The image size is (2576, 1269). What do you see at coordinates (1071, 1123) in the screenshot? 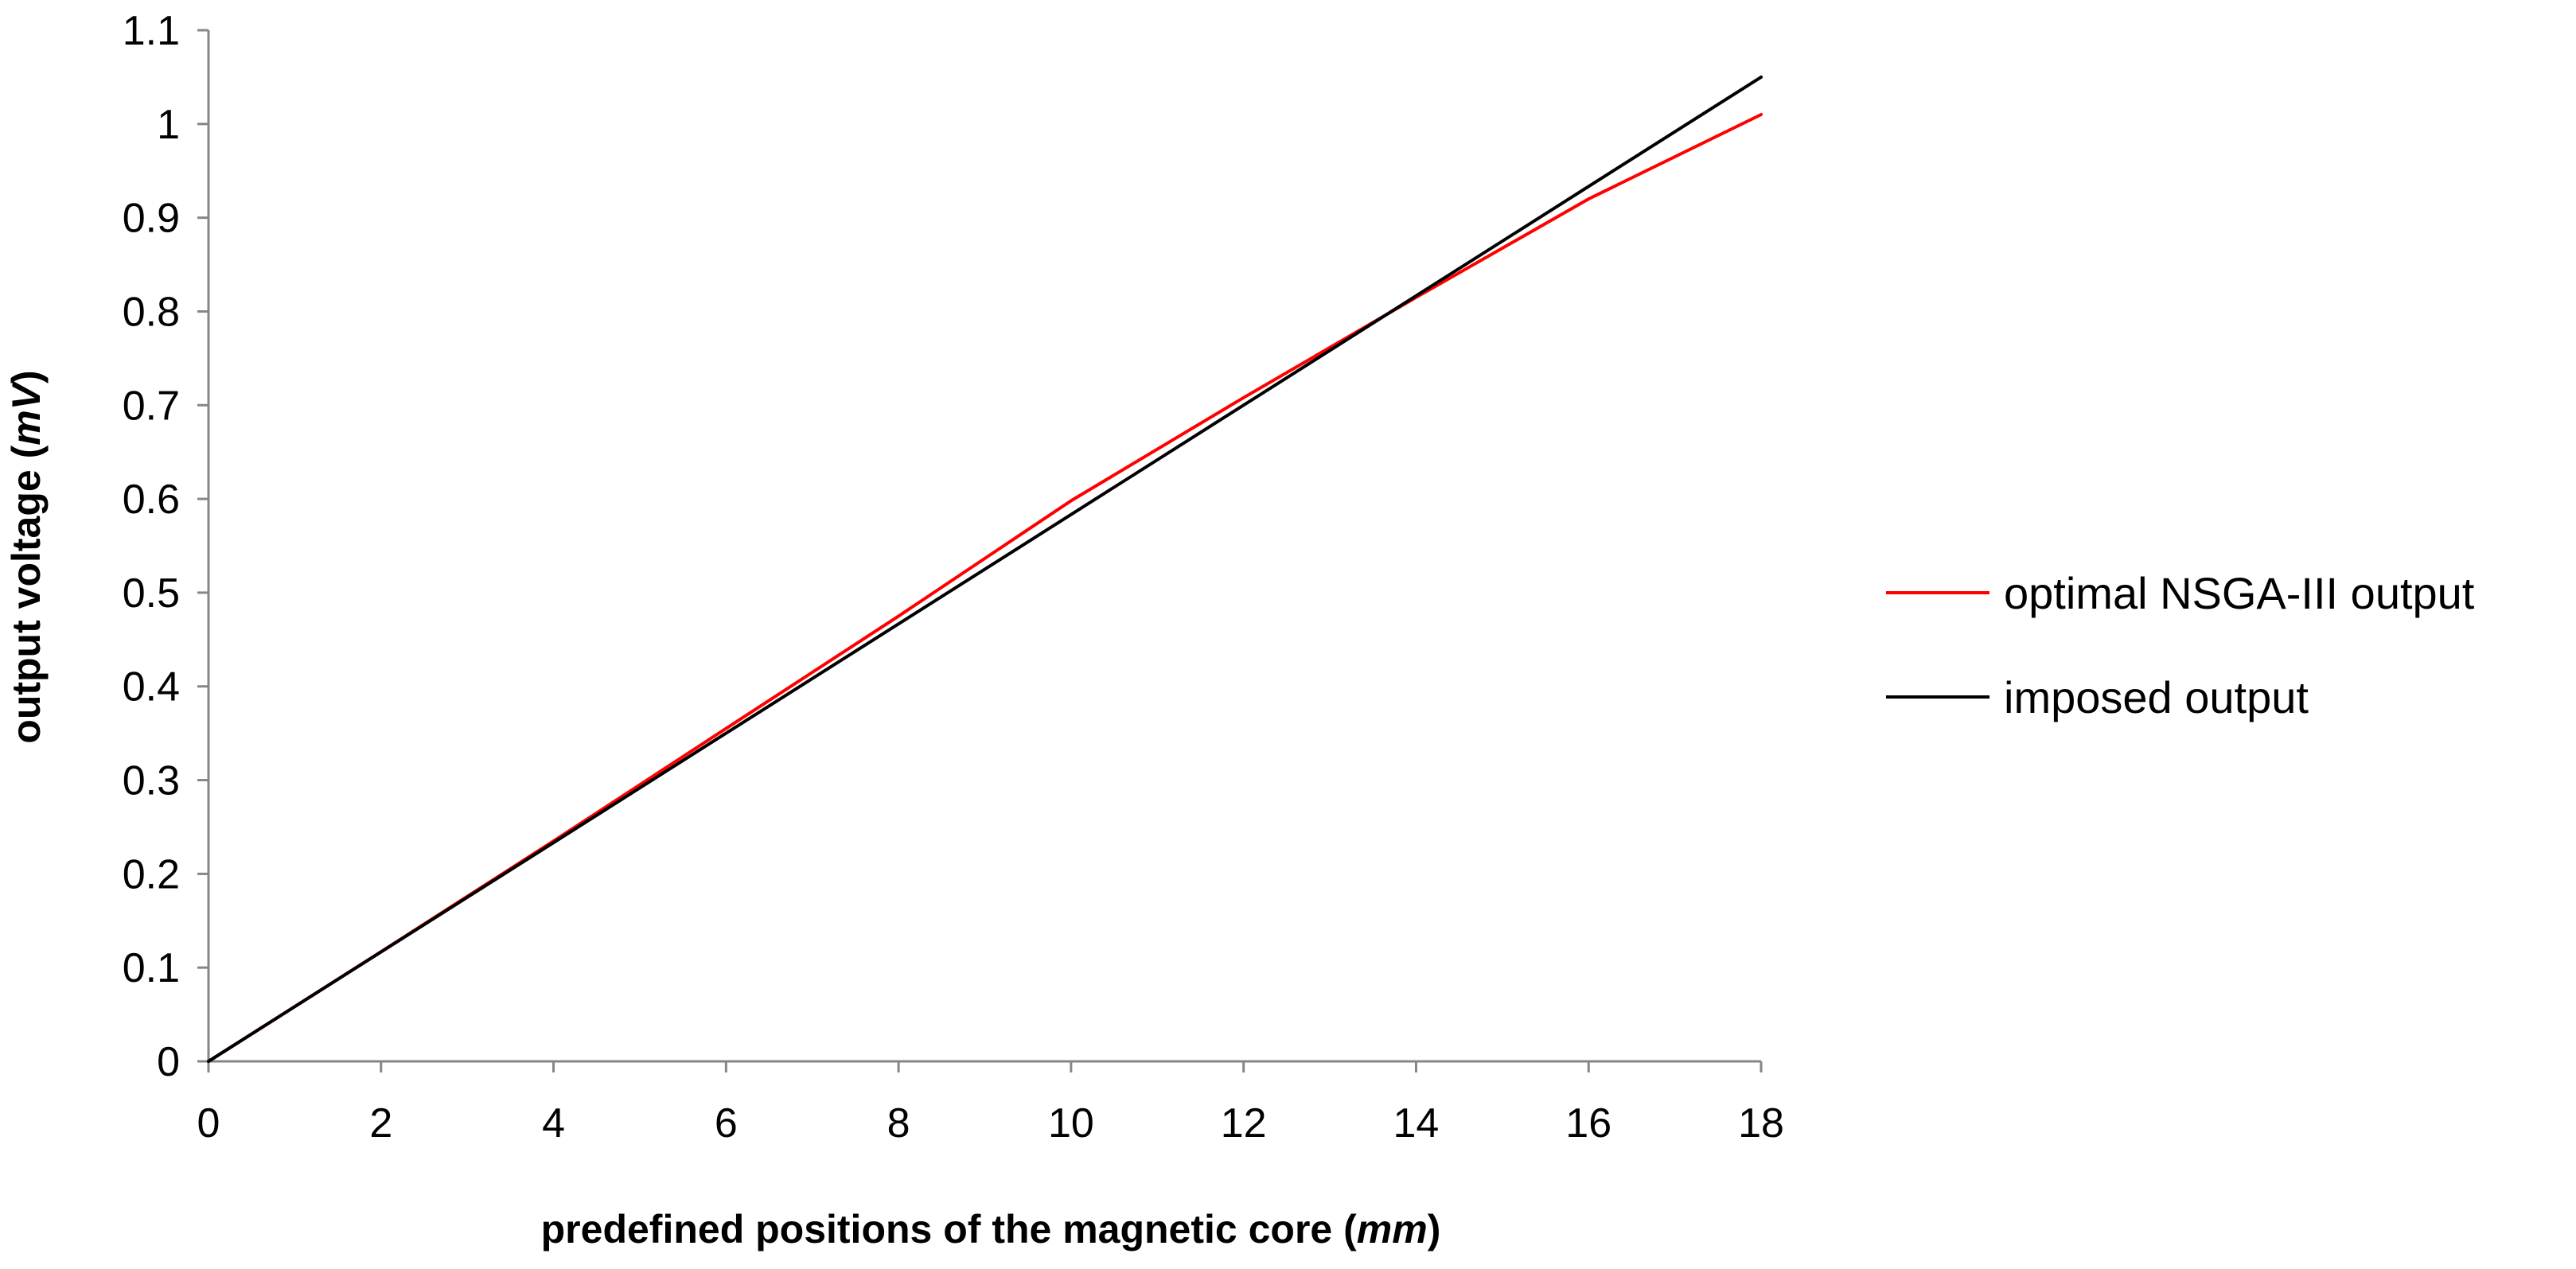
I see `x-tick-label: 10` at bounding box center [1071, 1123].